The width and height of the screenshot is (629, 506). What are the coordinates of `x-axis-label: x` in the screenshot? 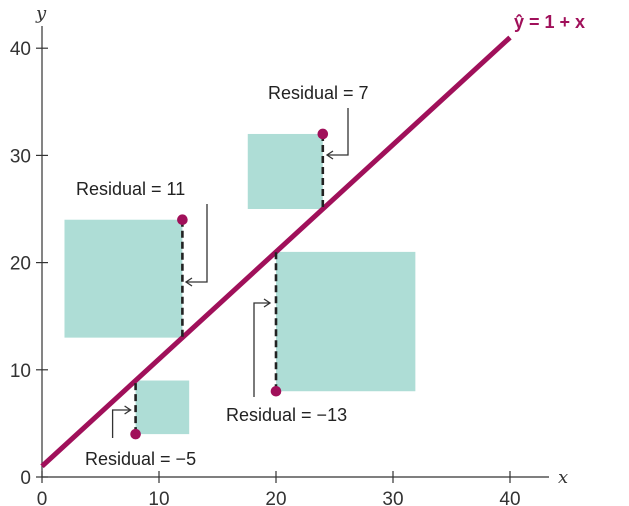 It's located at (563, 477).